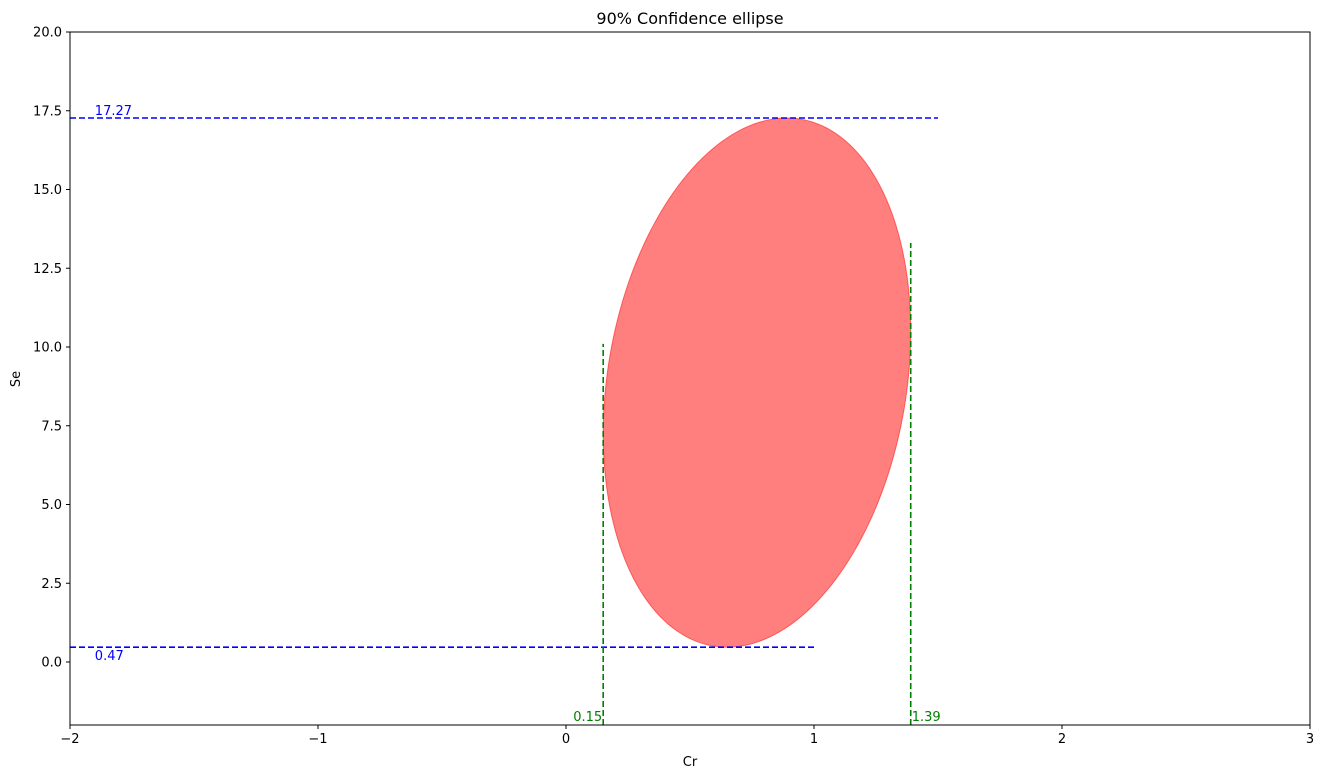 This screenshot has width=1324, height=778. I want to click on x-tick-label: −1, so click(317, 739).